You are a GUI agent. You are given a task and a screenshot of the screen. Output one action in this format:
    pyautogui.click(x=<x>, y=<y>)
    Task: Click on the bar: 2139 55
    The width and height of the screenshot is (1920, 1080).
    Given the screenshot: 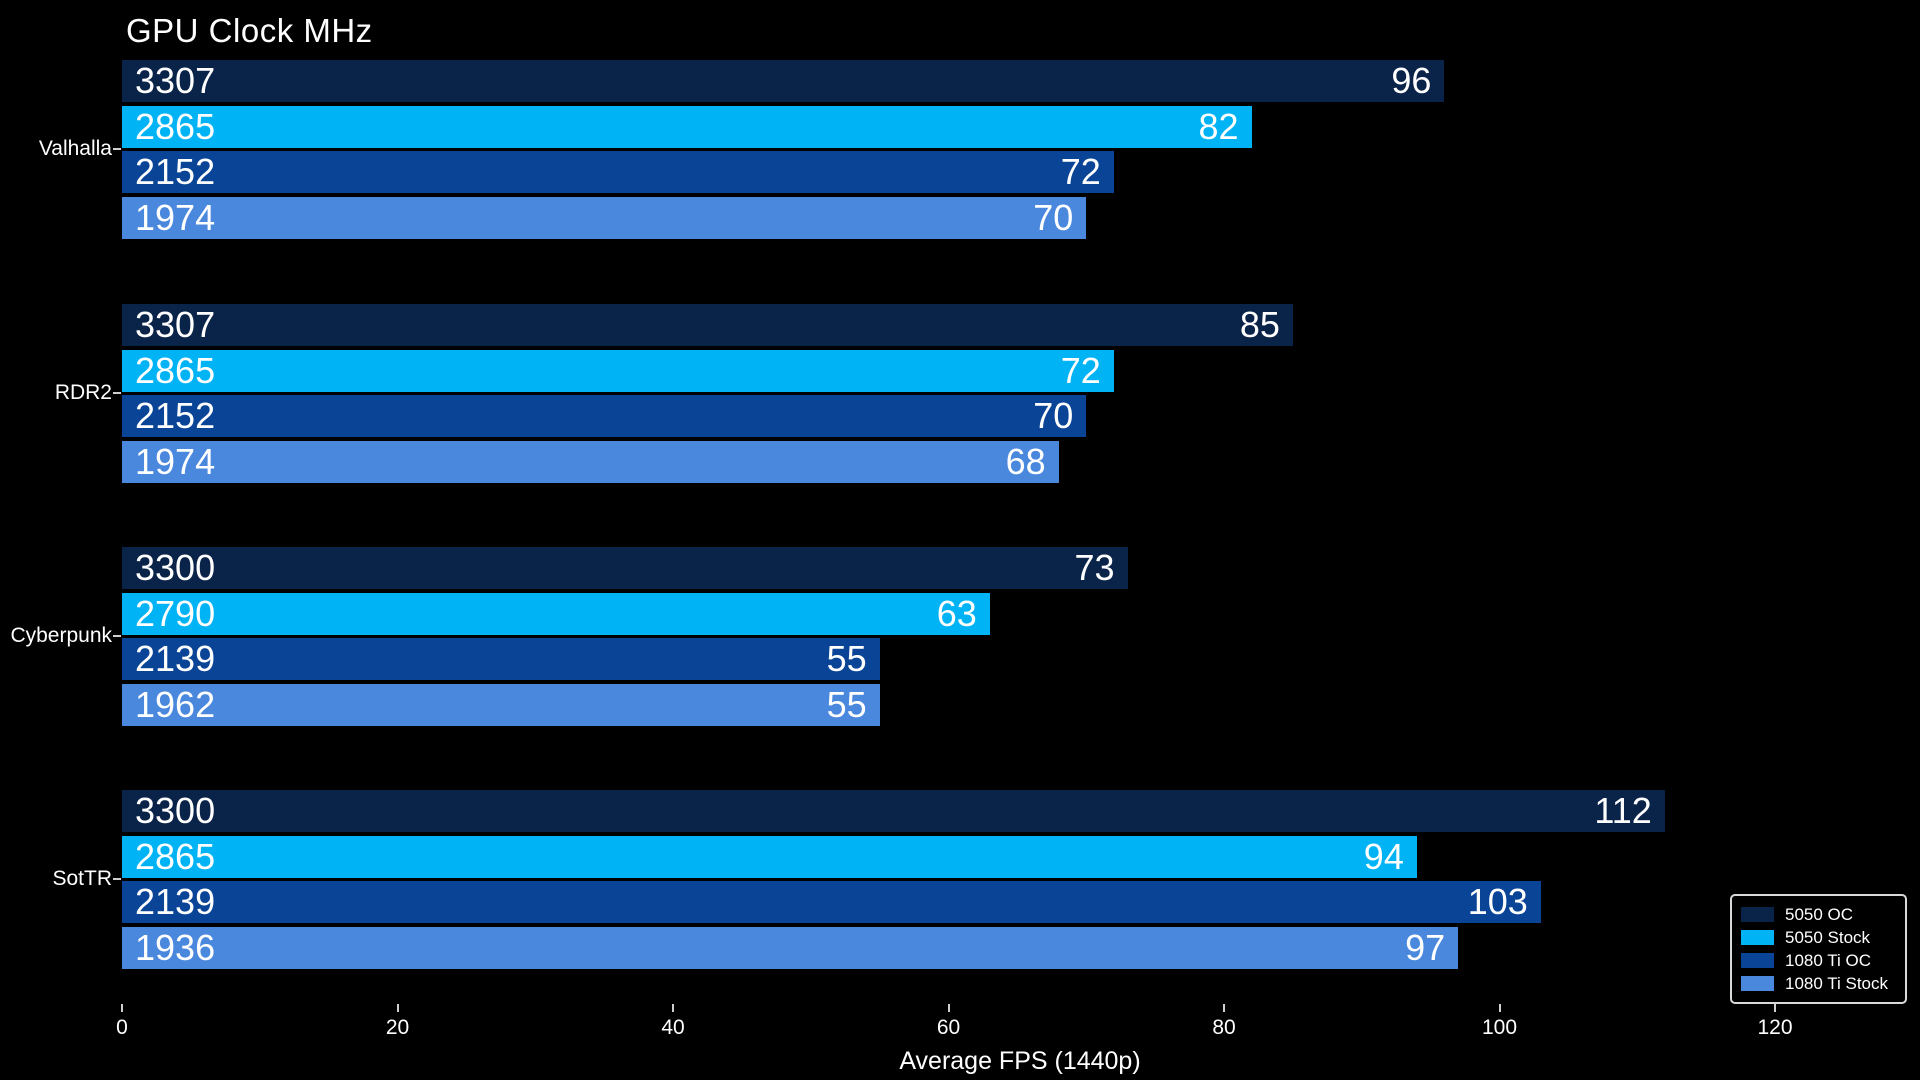 What is the action you would take?
    pyautogui.click(x=501, y=659)
    